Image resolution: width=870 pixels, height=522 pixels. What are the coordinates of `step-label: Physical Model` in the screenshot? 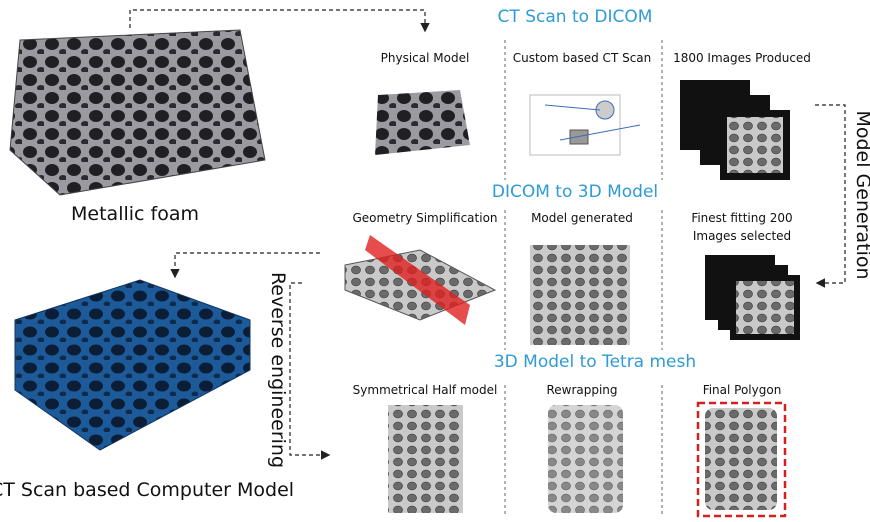 It's located at (425, 58).